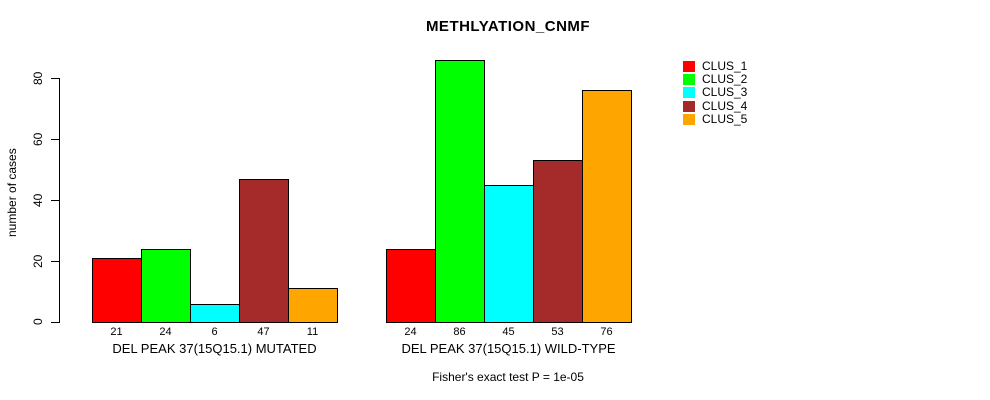 This screenshot has width=990, height=400. I want to click on legend-item-clus_1: CLUS_1, so click(715, 66).